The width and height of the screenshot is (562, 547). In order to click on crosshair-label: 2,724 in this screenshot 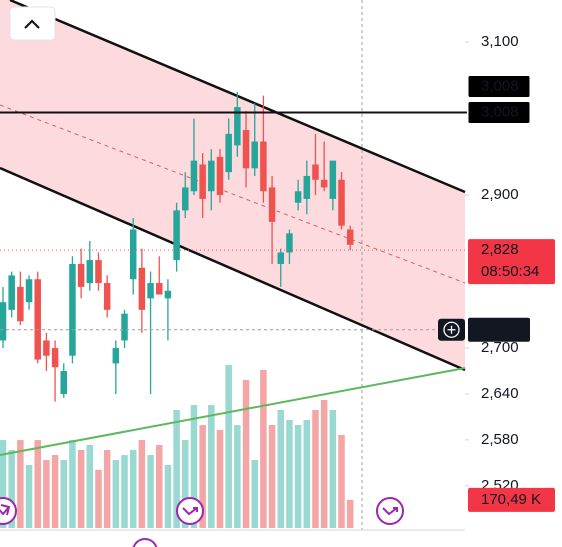, I will do `click(500, 329)`.